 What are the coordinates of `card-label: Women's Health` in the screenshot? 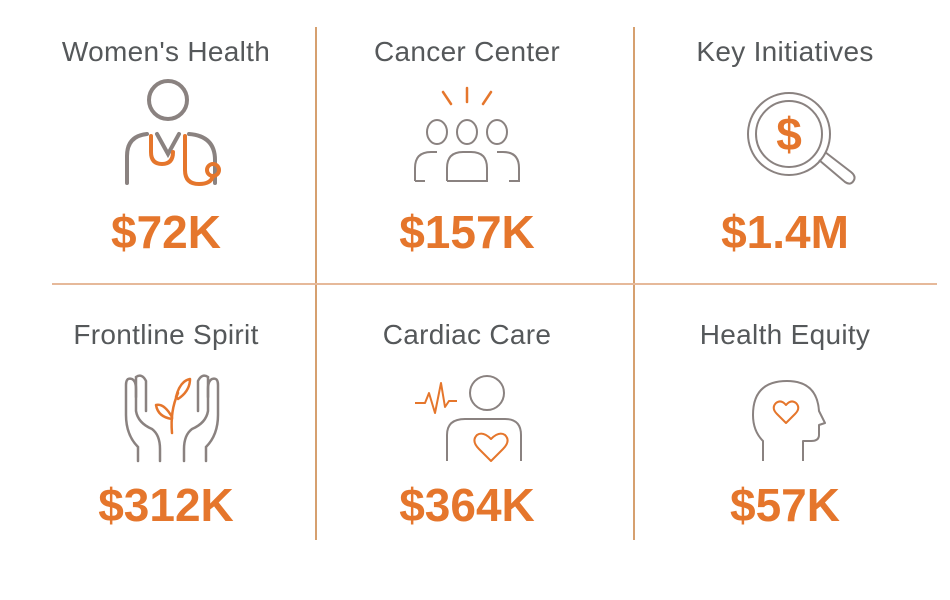 It's located at (166, 51).